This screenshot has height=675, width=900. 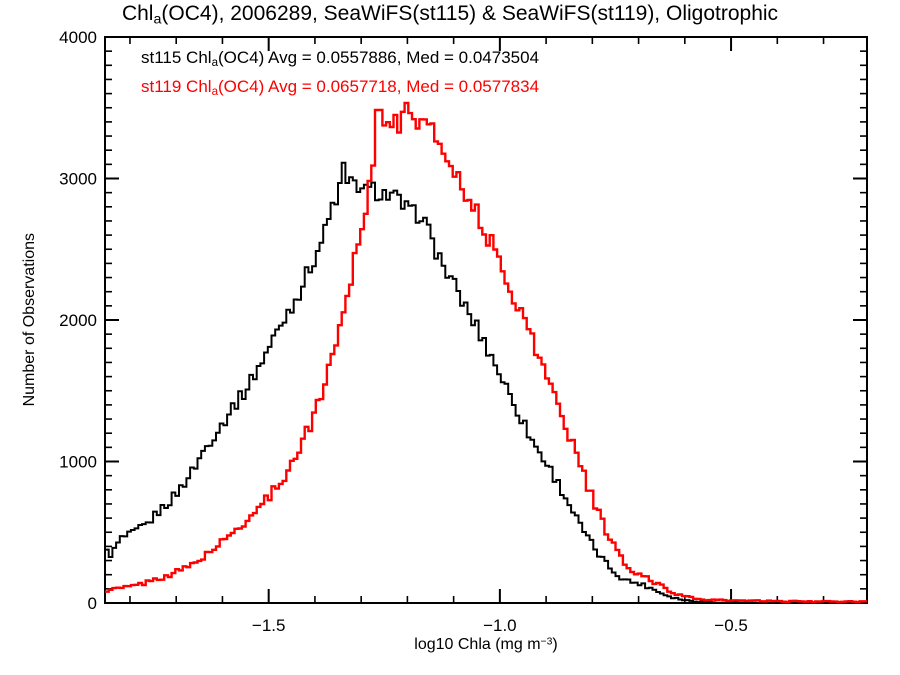 I want to click on y-tick-label: 1000, so click(x=78, y=462).